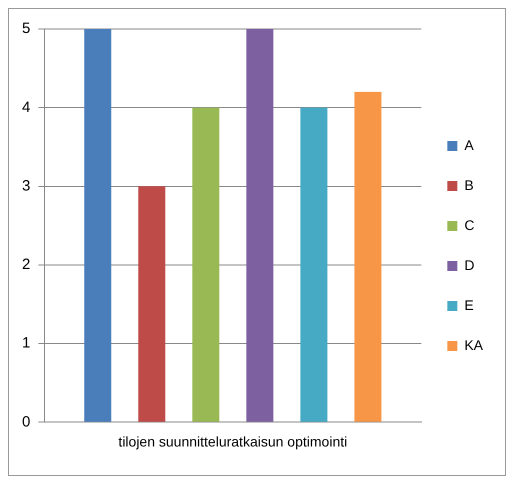 The height and width of the screenshot is (486, 516). I want to click on y-tick-label: 2, so click(26, 265).